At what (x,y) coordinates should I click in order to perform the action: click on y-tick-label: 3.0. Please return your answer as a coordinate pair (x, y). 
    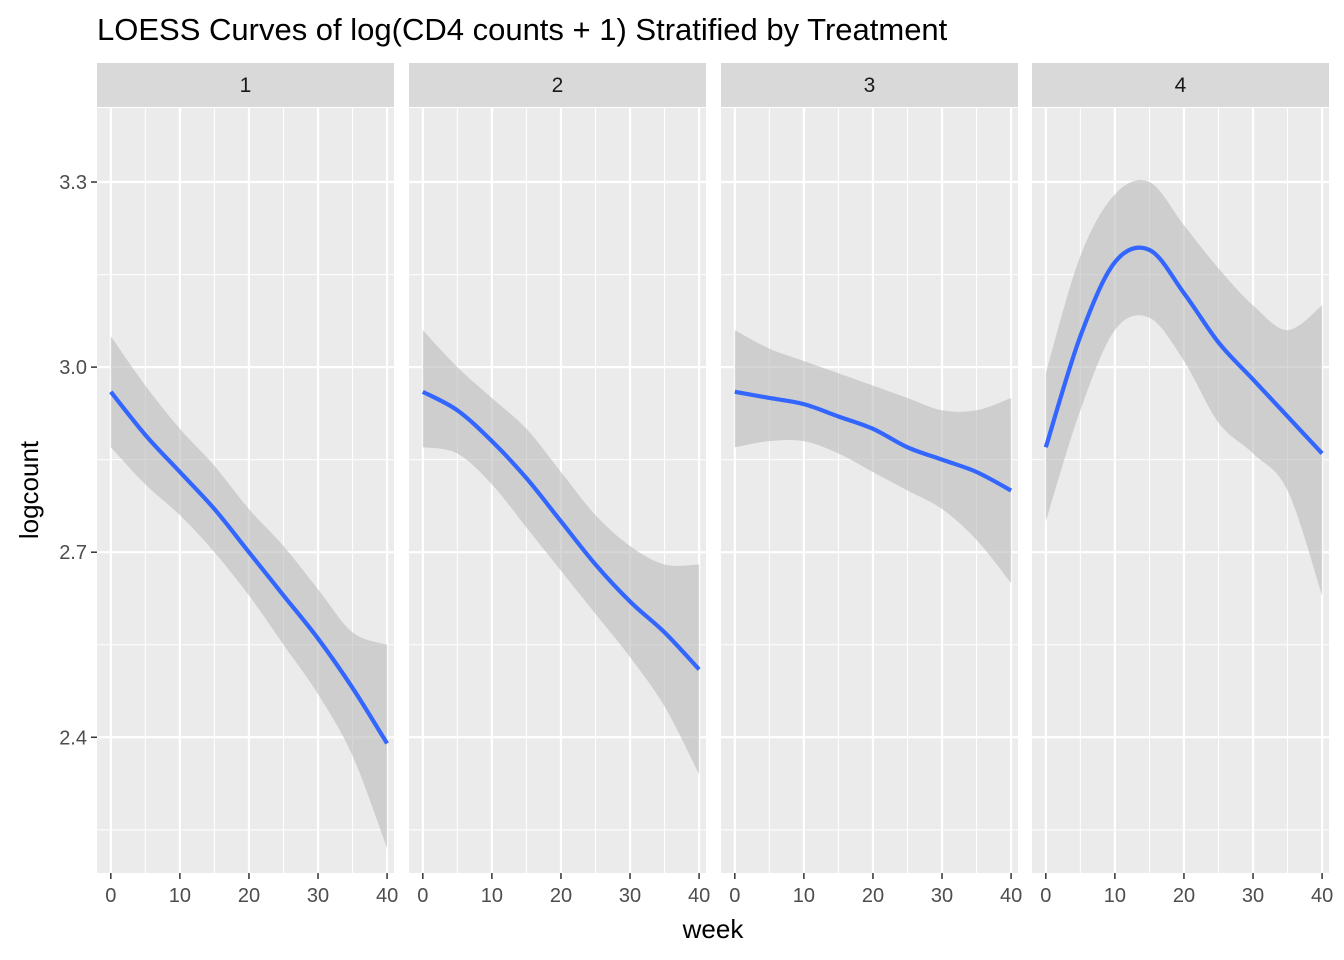
    Looking at the image, I should click on (73, 368).